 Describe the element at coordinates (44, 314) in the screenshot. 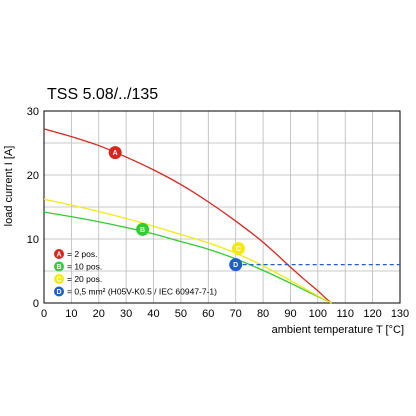

I see `x-tick-label: 0` at that location.